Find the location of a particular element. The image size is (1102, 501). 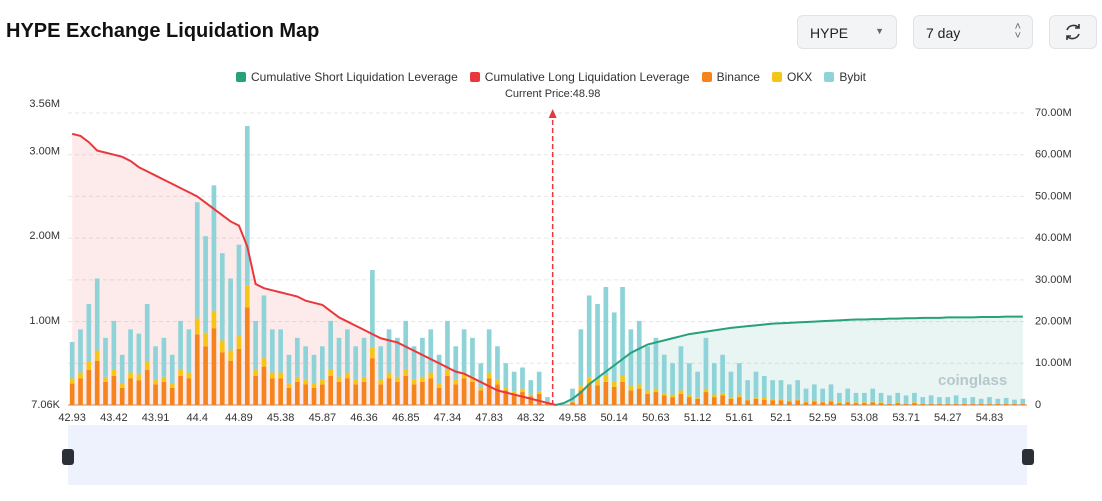

legend-item: OKX is located at coordinates (792, 77).